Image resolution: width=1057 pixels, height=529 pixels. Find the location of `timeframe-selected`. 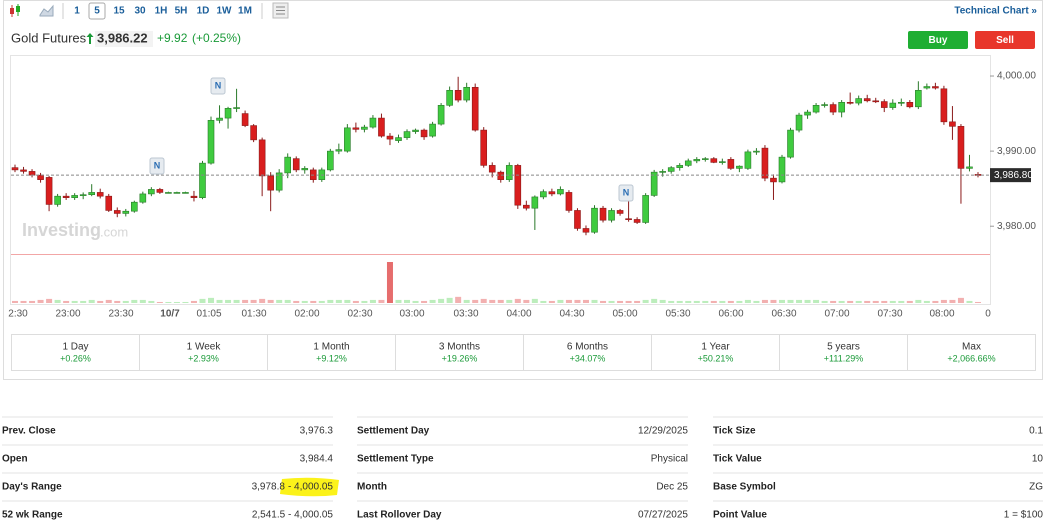

timeframe-selected is located at coordinates (97, 11).